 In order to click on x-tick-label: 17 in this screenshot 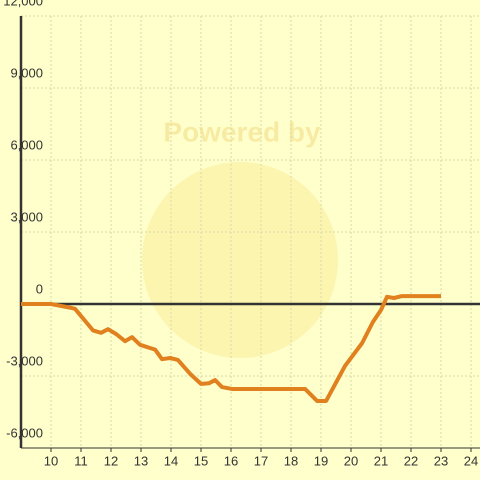, I will do `click(261, 460)`.